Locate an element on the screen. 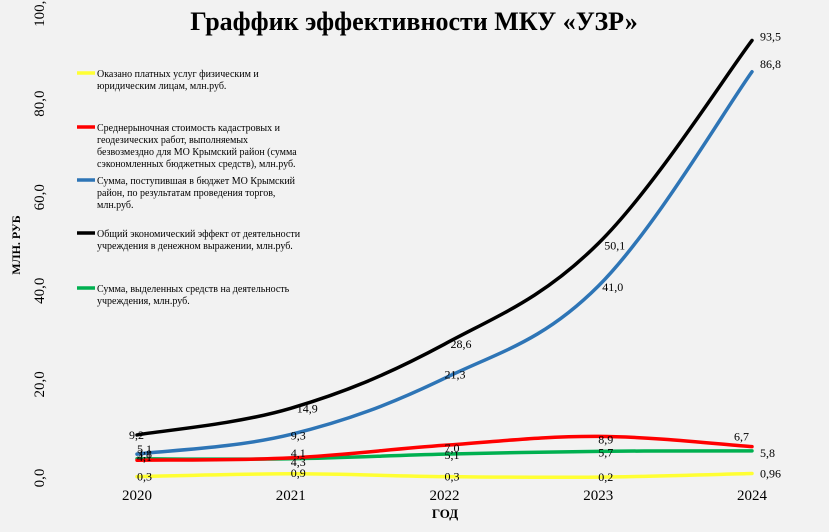 The height and width of the screenshot is (532, 829). x-tick-label: 2023 is located at coordinates (598, 496).